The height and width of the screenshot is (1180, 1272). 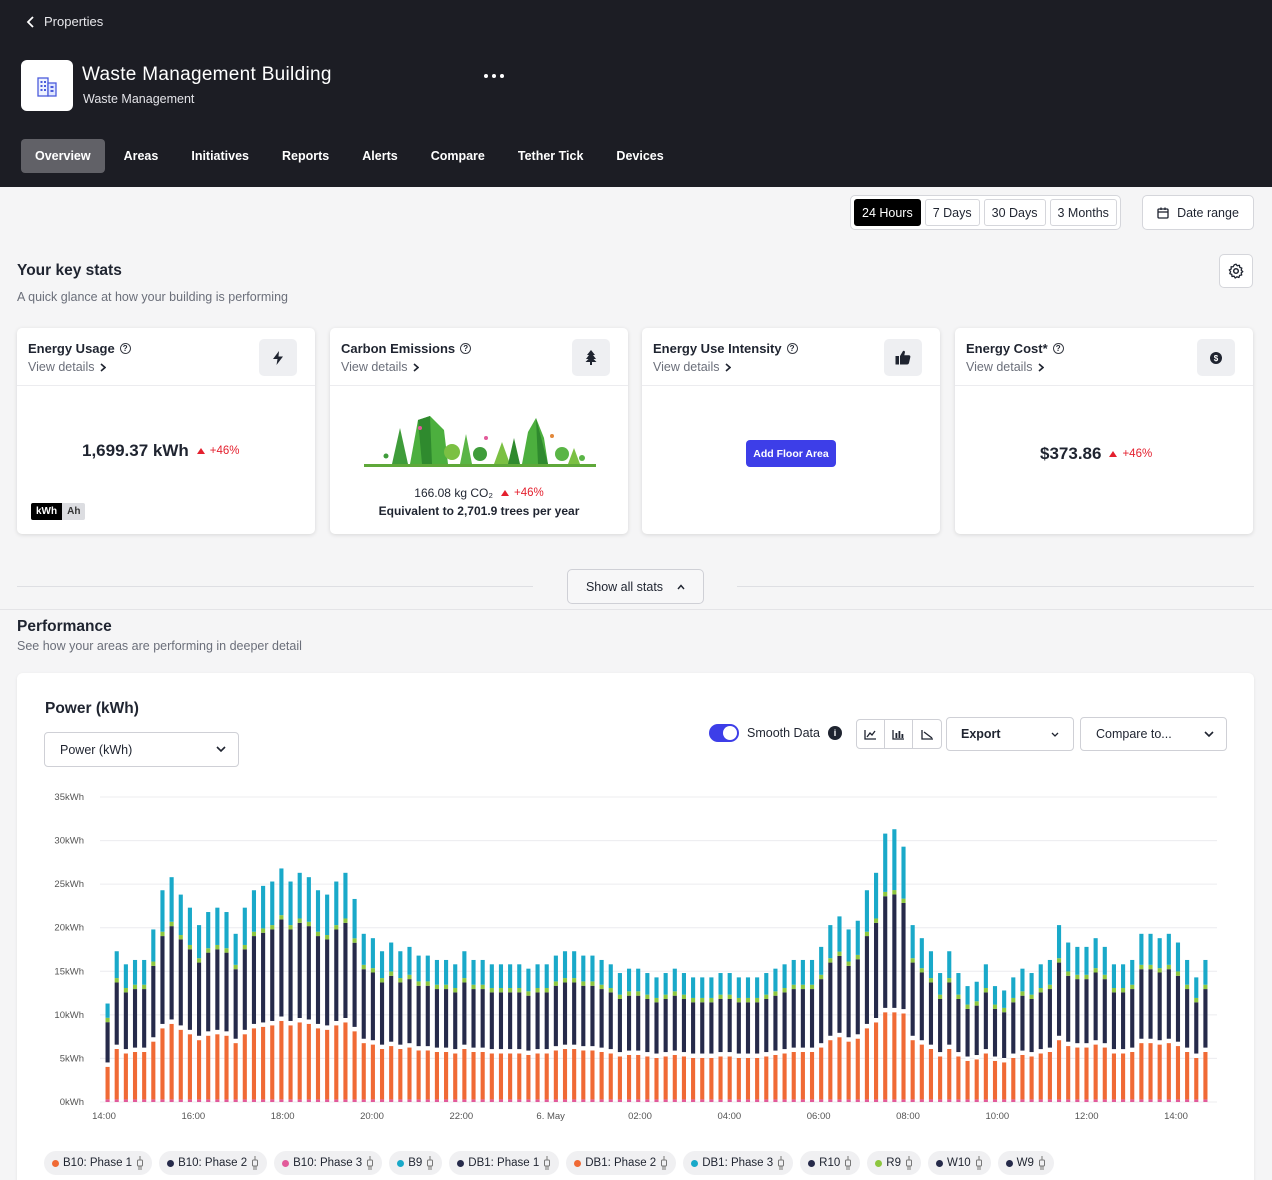 What do you see at coordinates (724, 733) in the screenshot?
I see `smooth-data-toggle` at bounding box center [724, 733].